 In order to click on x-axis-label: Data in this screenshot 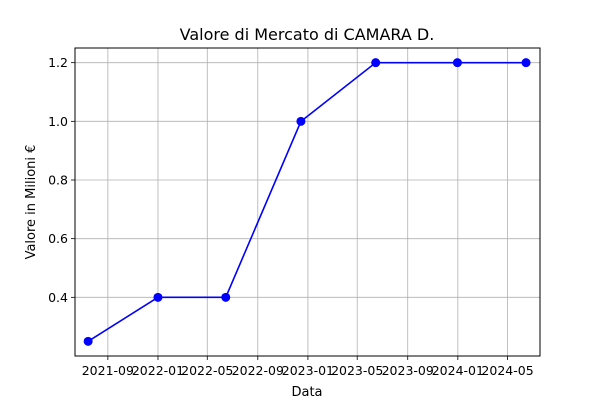, I will do `click(306, 392)`.